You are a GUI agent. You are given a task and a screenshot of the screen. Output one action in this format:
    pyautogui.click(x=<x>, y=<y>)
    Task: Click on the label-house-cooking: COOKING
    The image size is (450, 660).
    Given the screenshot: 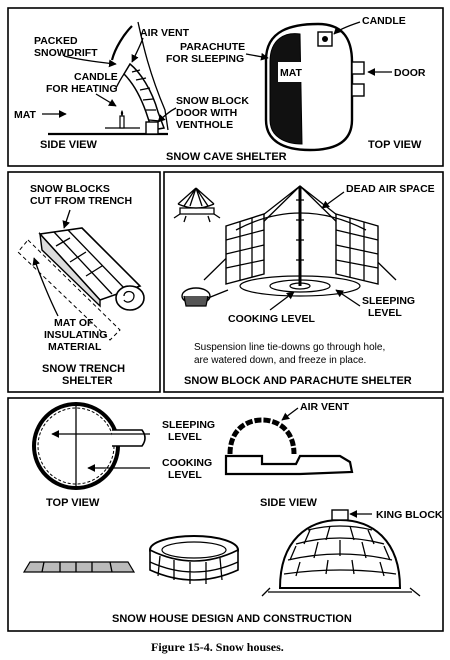 What is the action you would take?
    pyautogui.click(x=187, y=463)
    